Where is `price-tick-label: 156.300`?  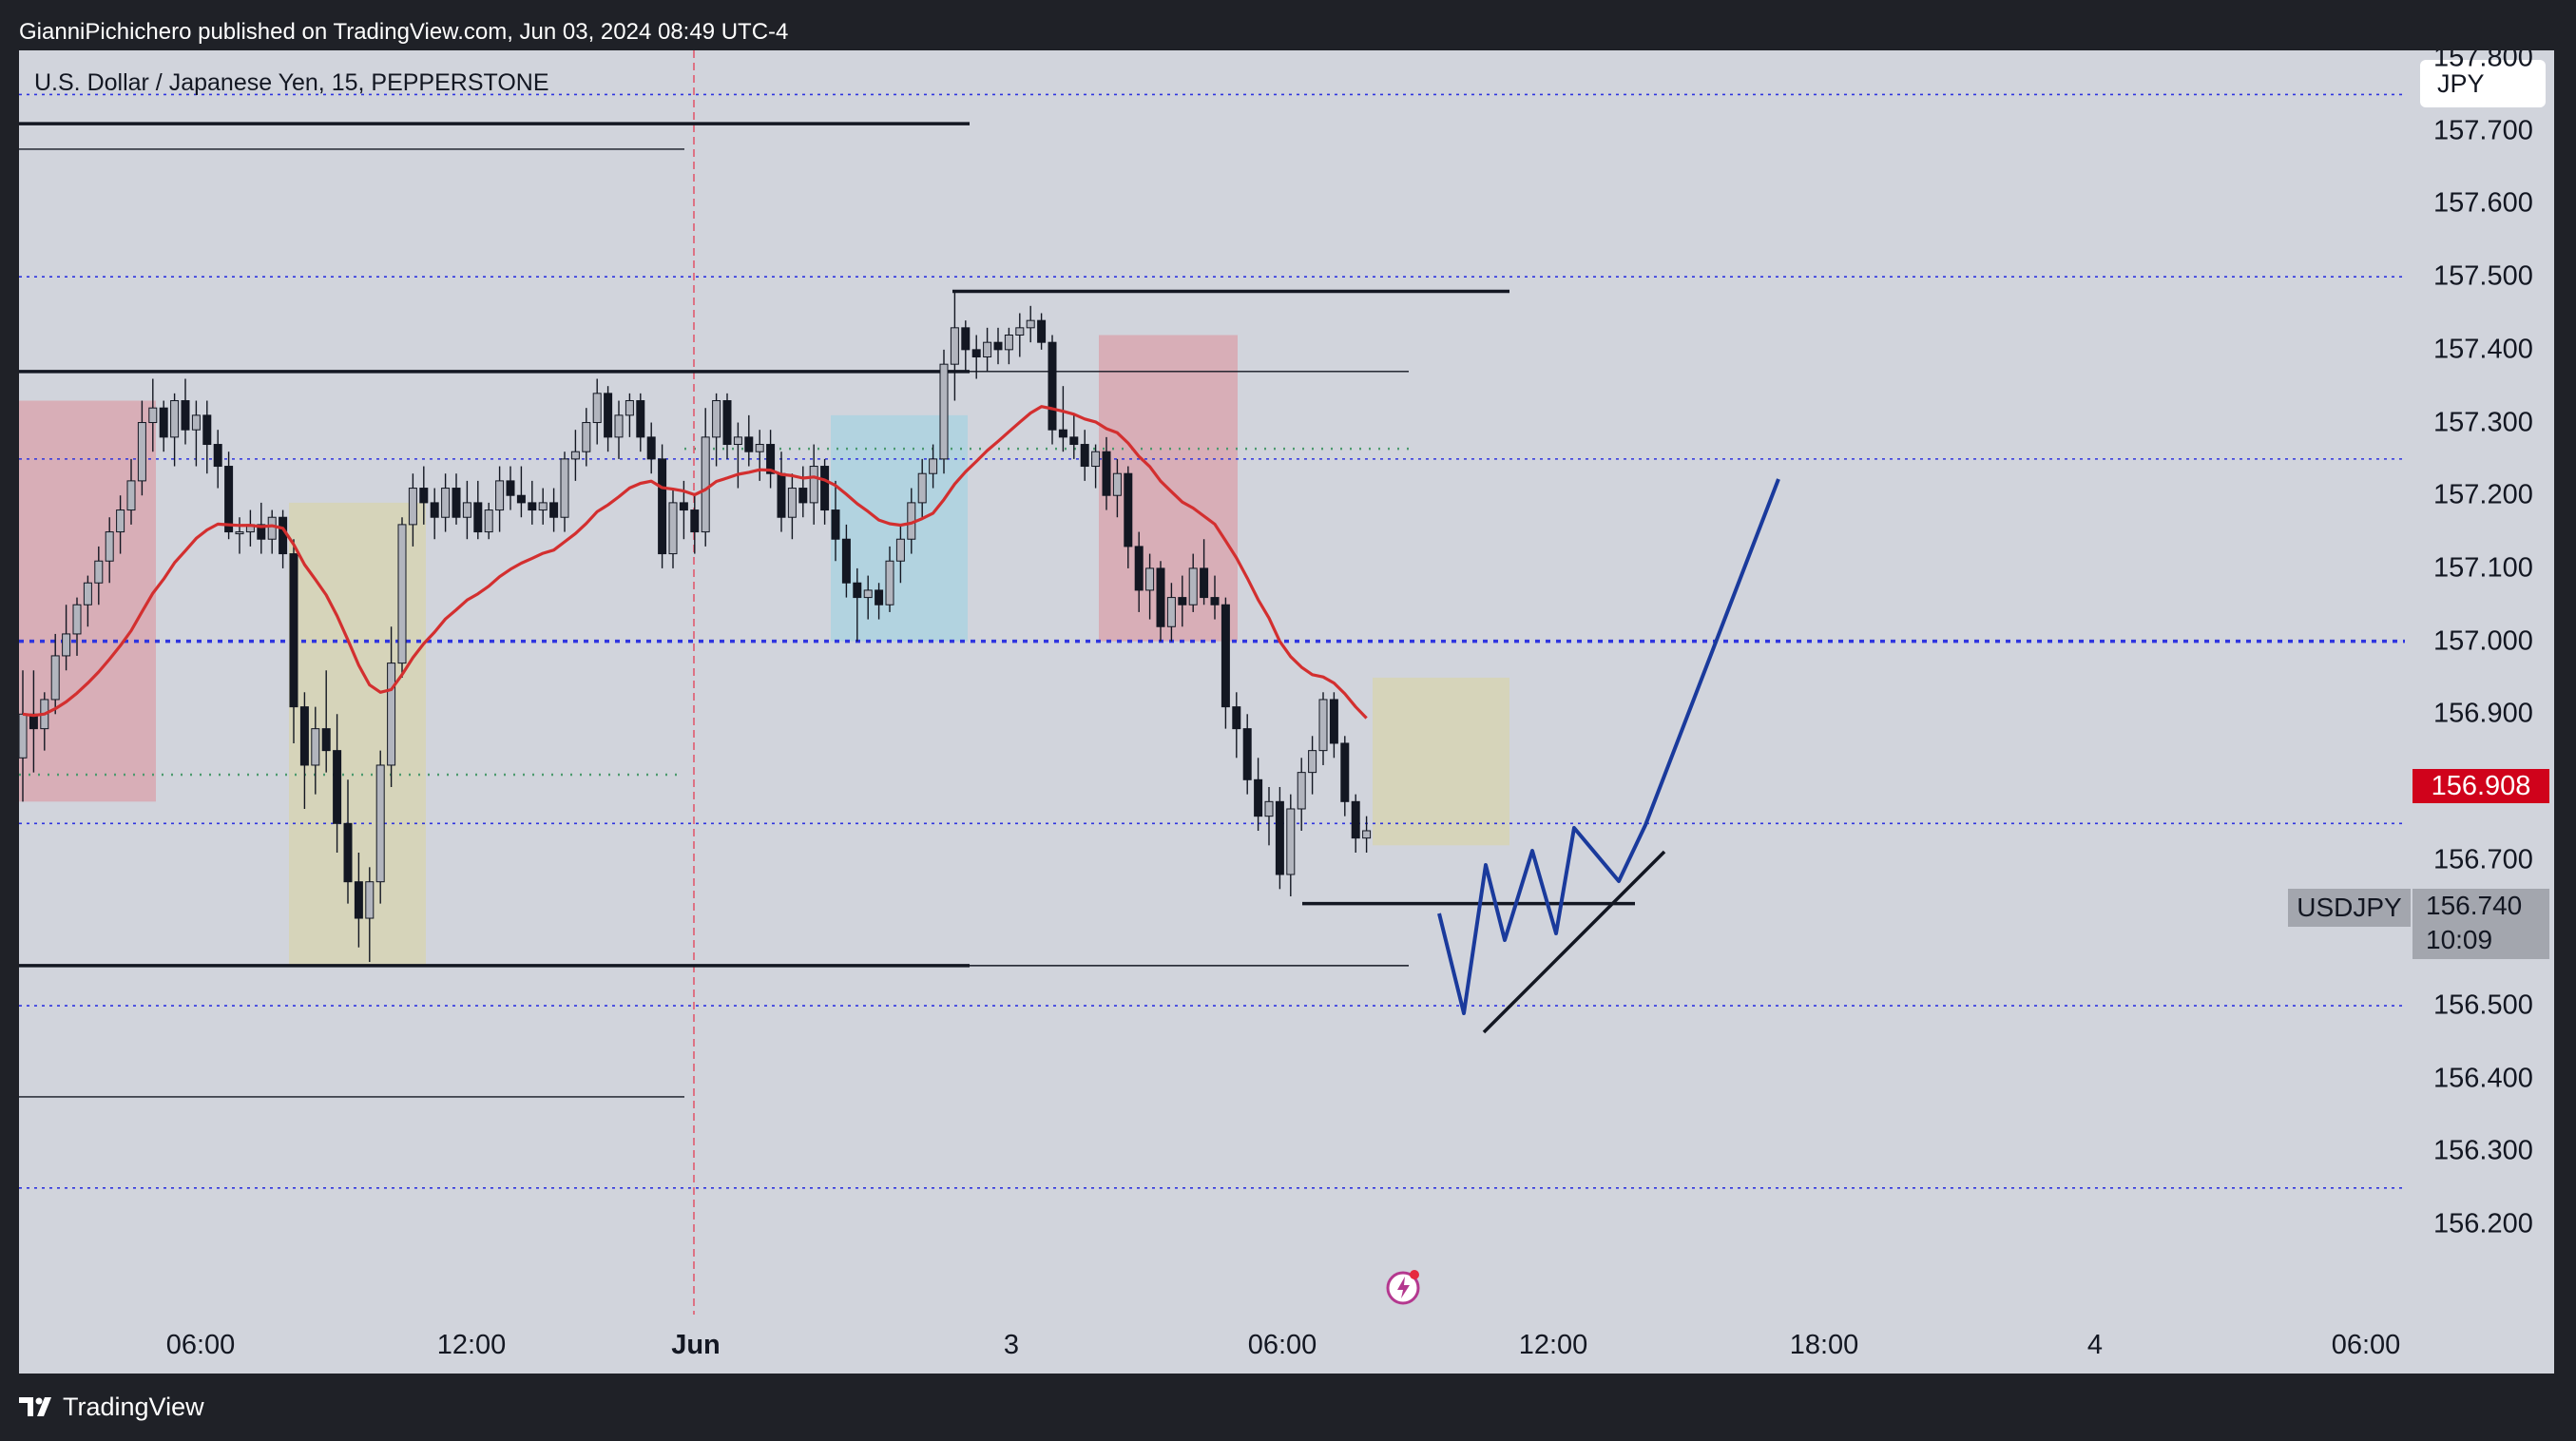 price-tick-label: 156.300 is located at coordinates (2483, 1150).